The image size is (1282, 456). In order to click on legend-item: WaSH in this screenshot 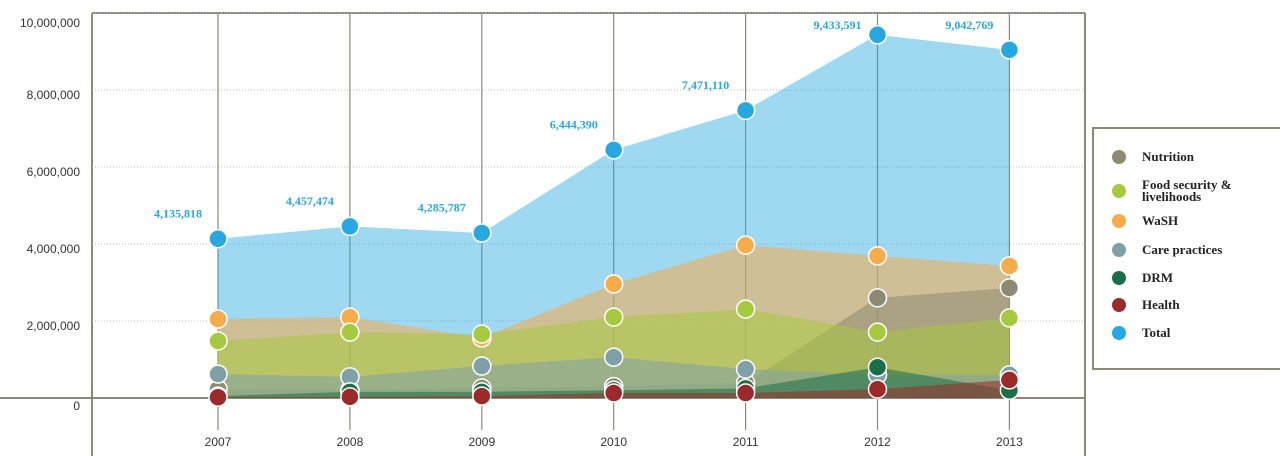, I will do `click(1183, 221)`.